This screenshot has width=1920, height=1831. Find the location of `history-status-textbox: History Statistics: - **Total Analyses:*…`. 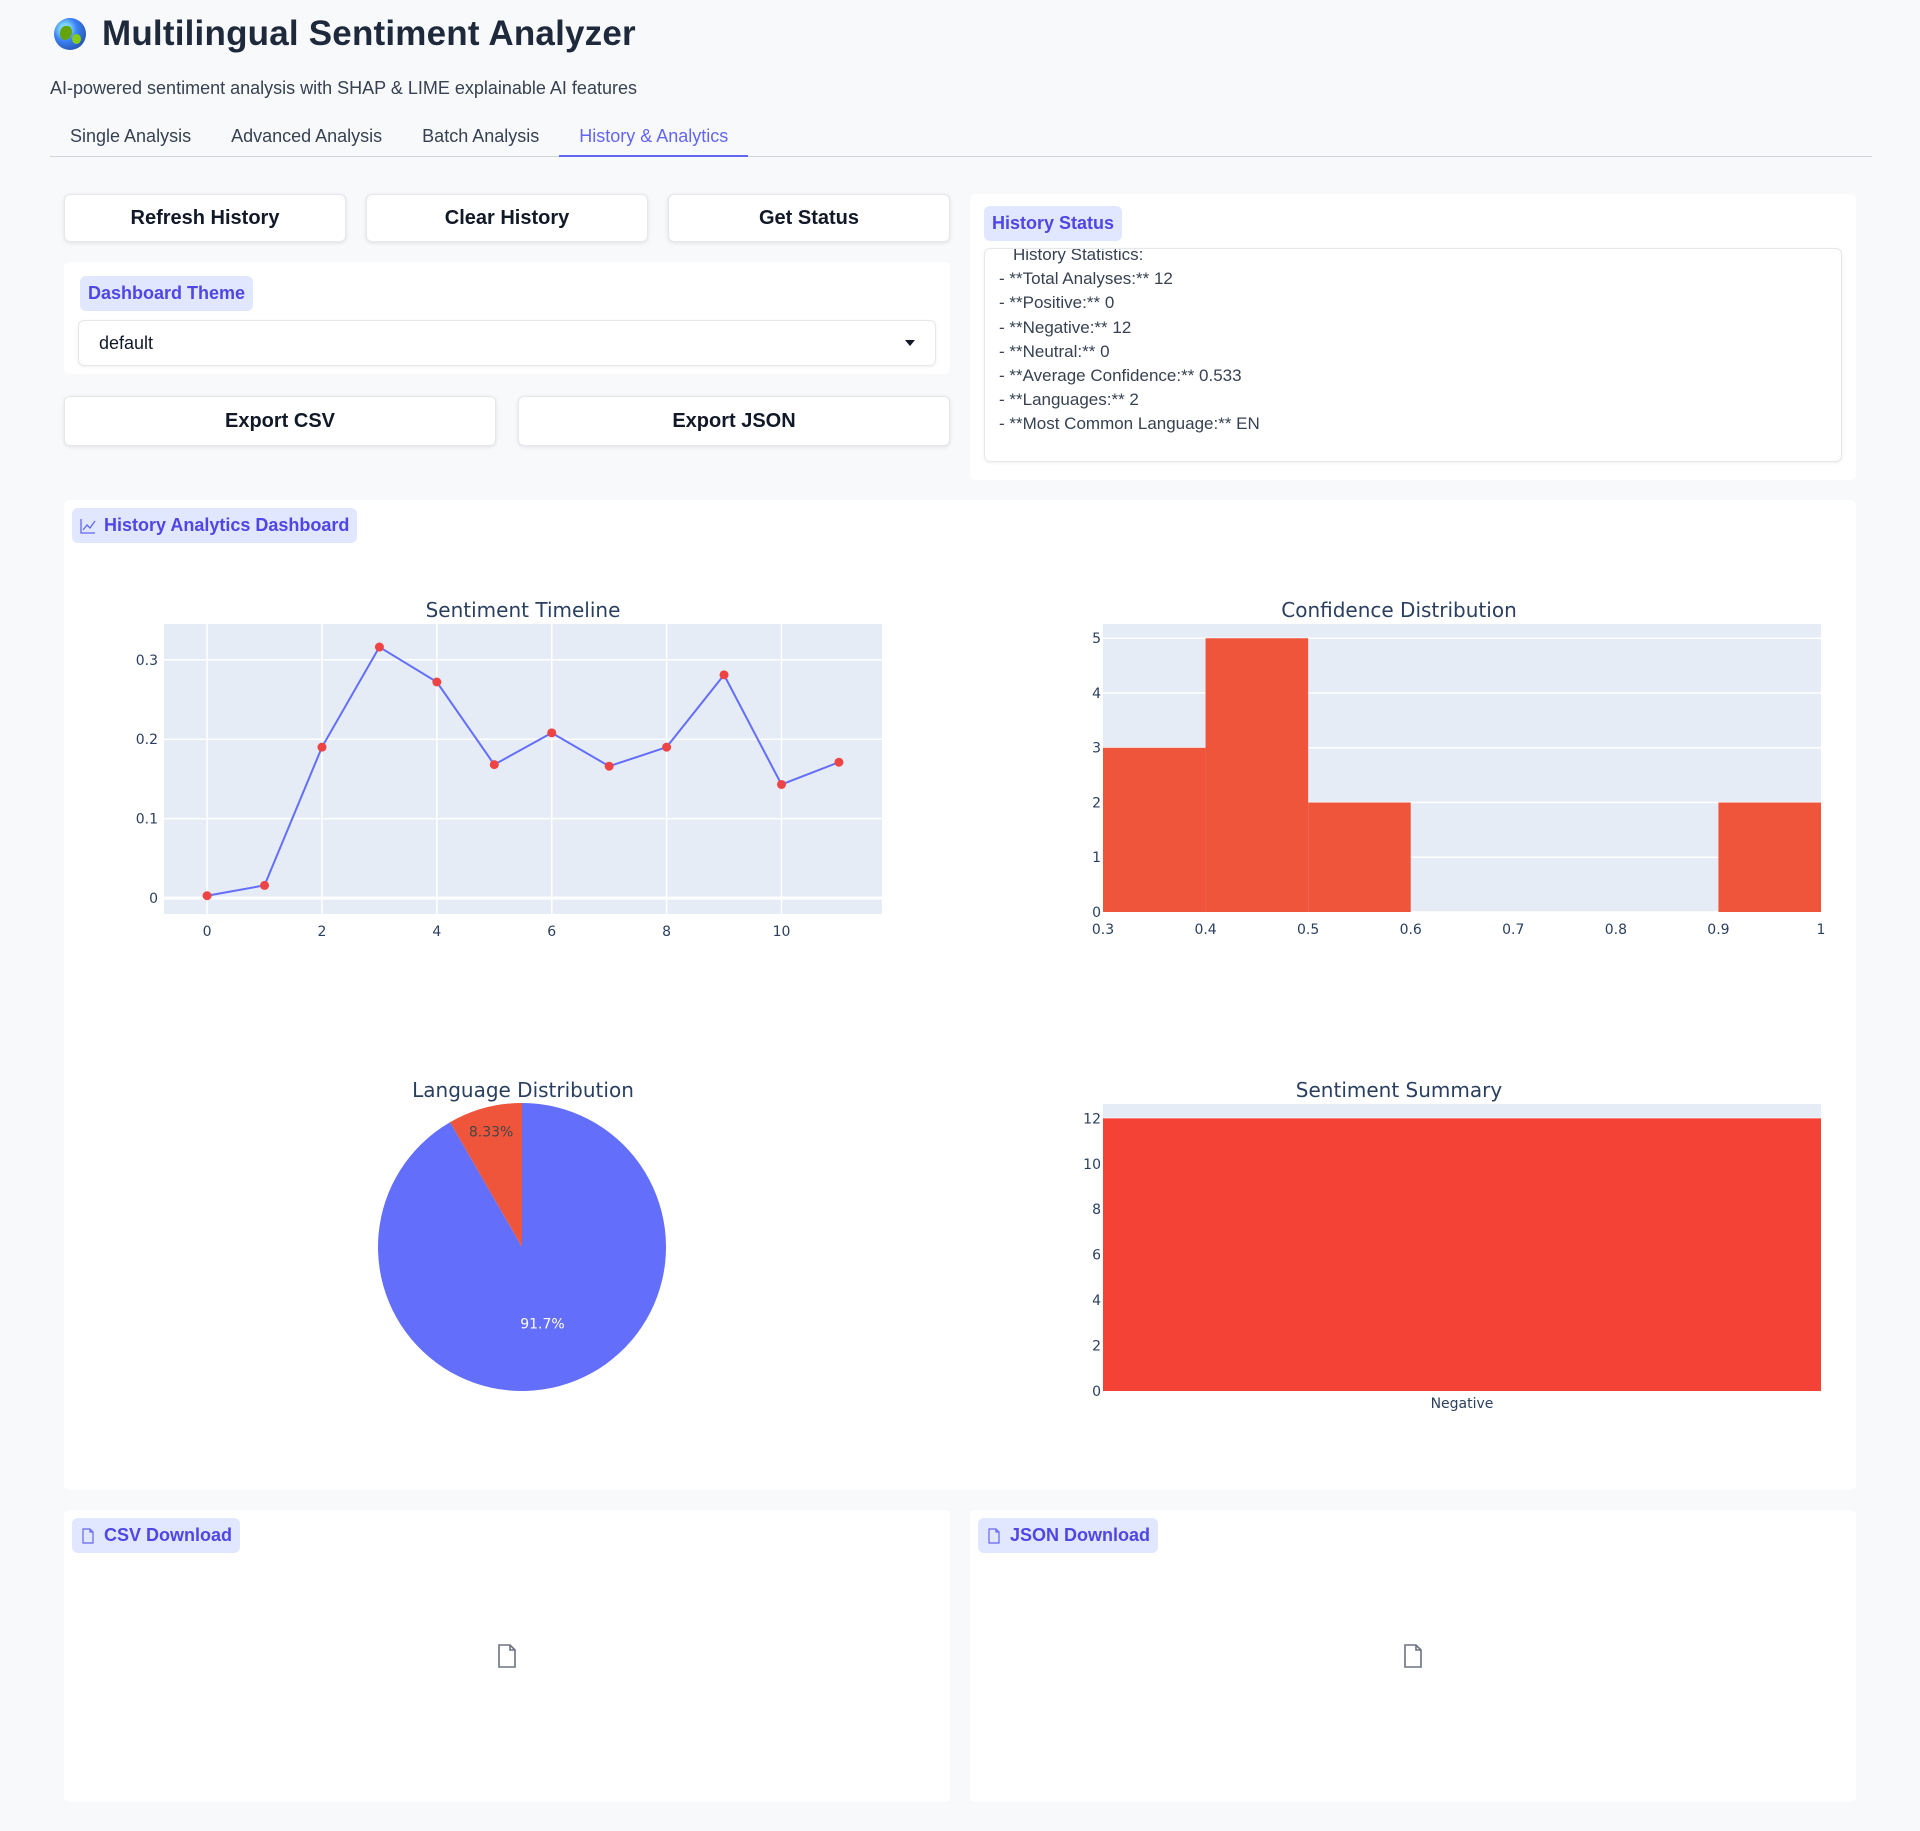

history-status-textbox: History Statistics: - **Total Analyses:*… is located at coordinates (1413, 355).